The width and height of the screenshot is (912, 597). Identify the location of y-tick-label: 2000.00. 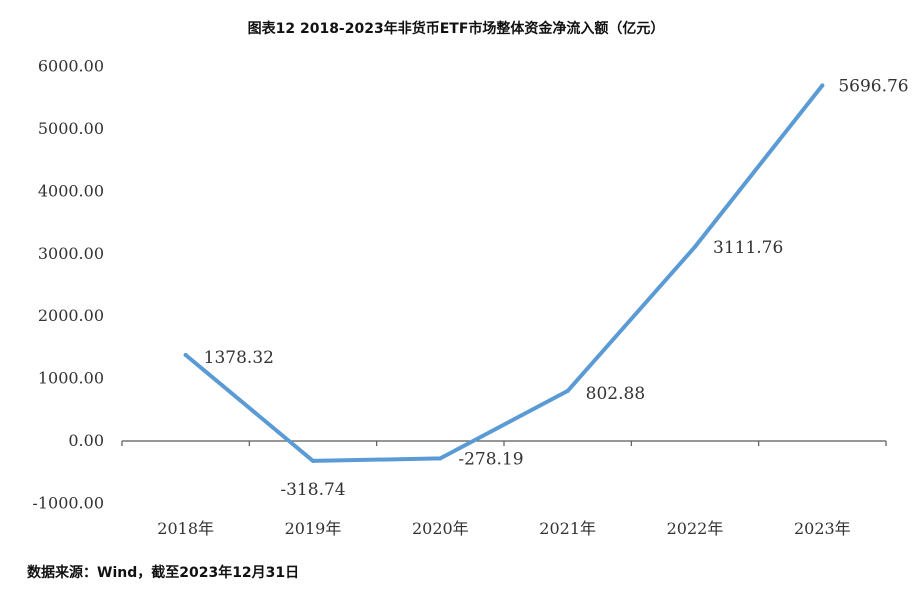
(71, 315).